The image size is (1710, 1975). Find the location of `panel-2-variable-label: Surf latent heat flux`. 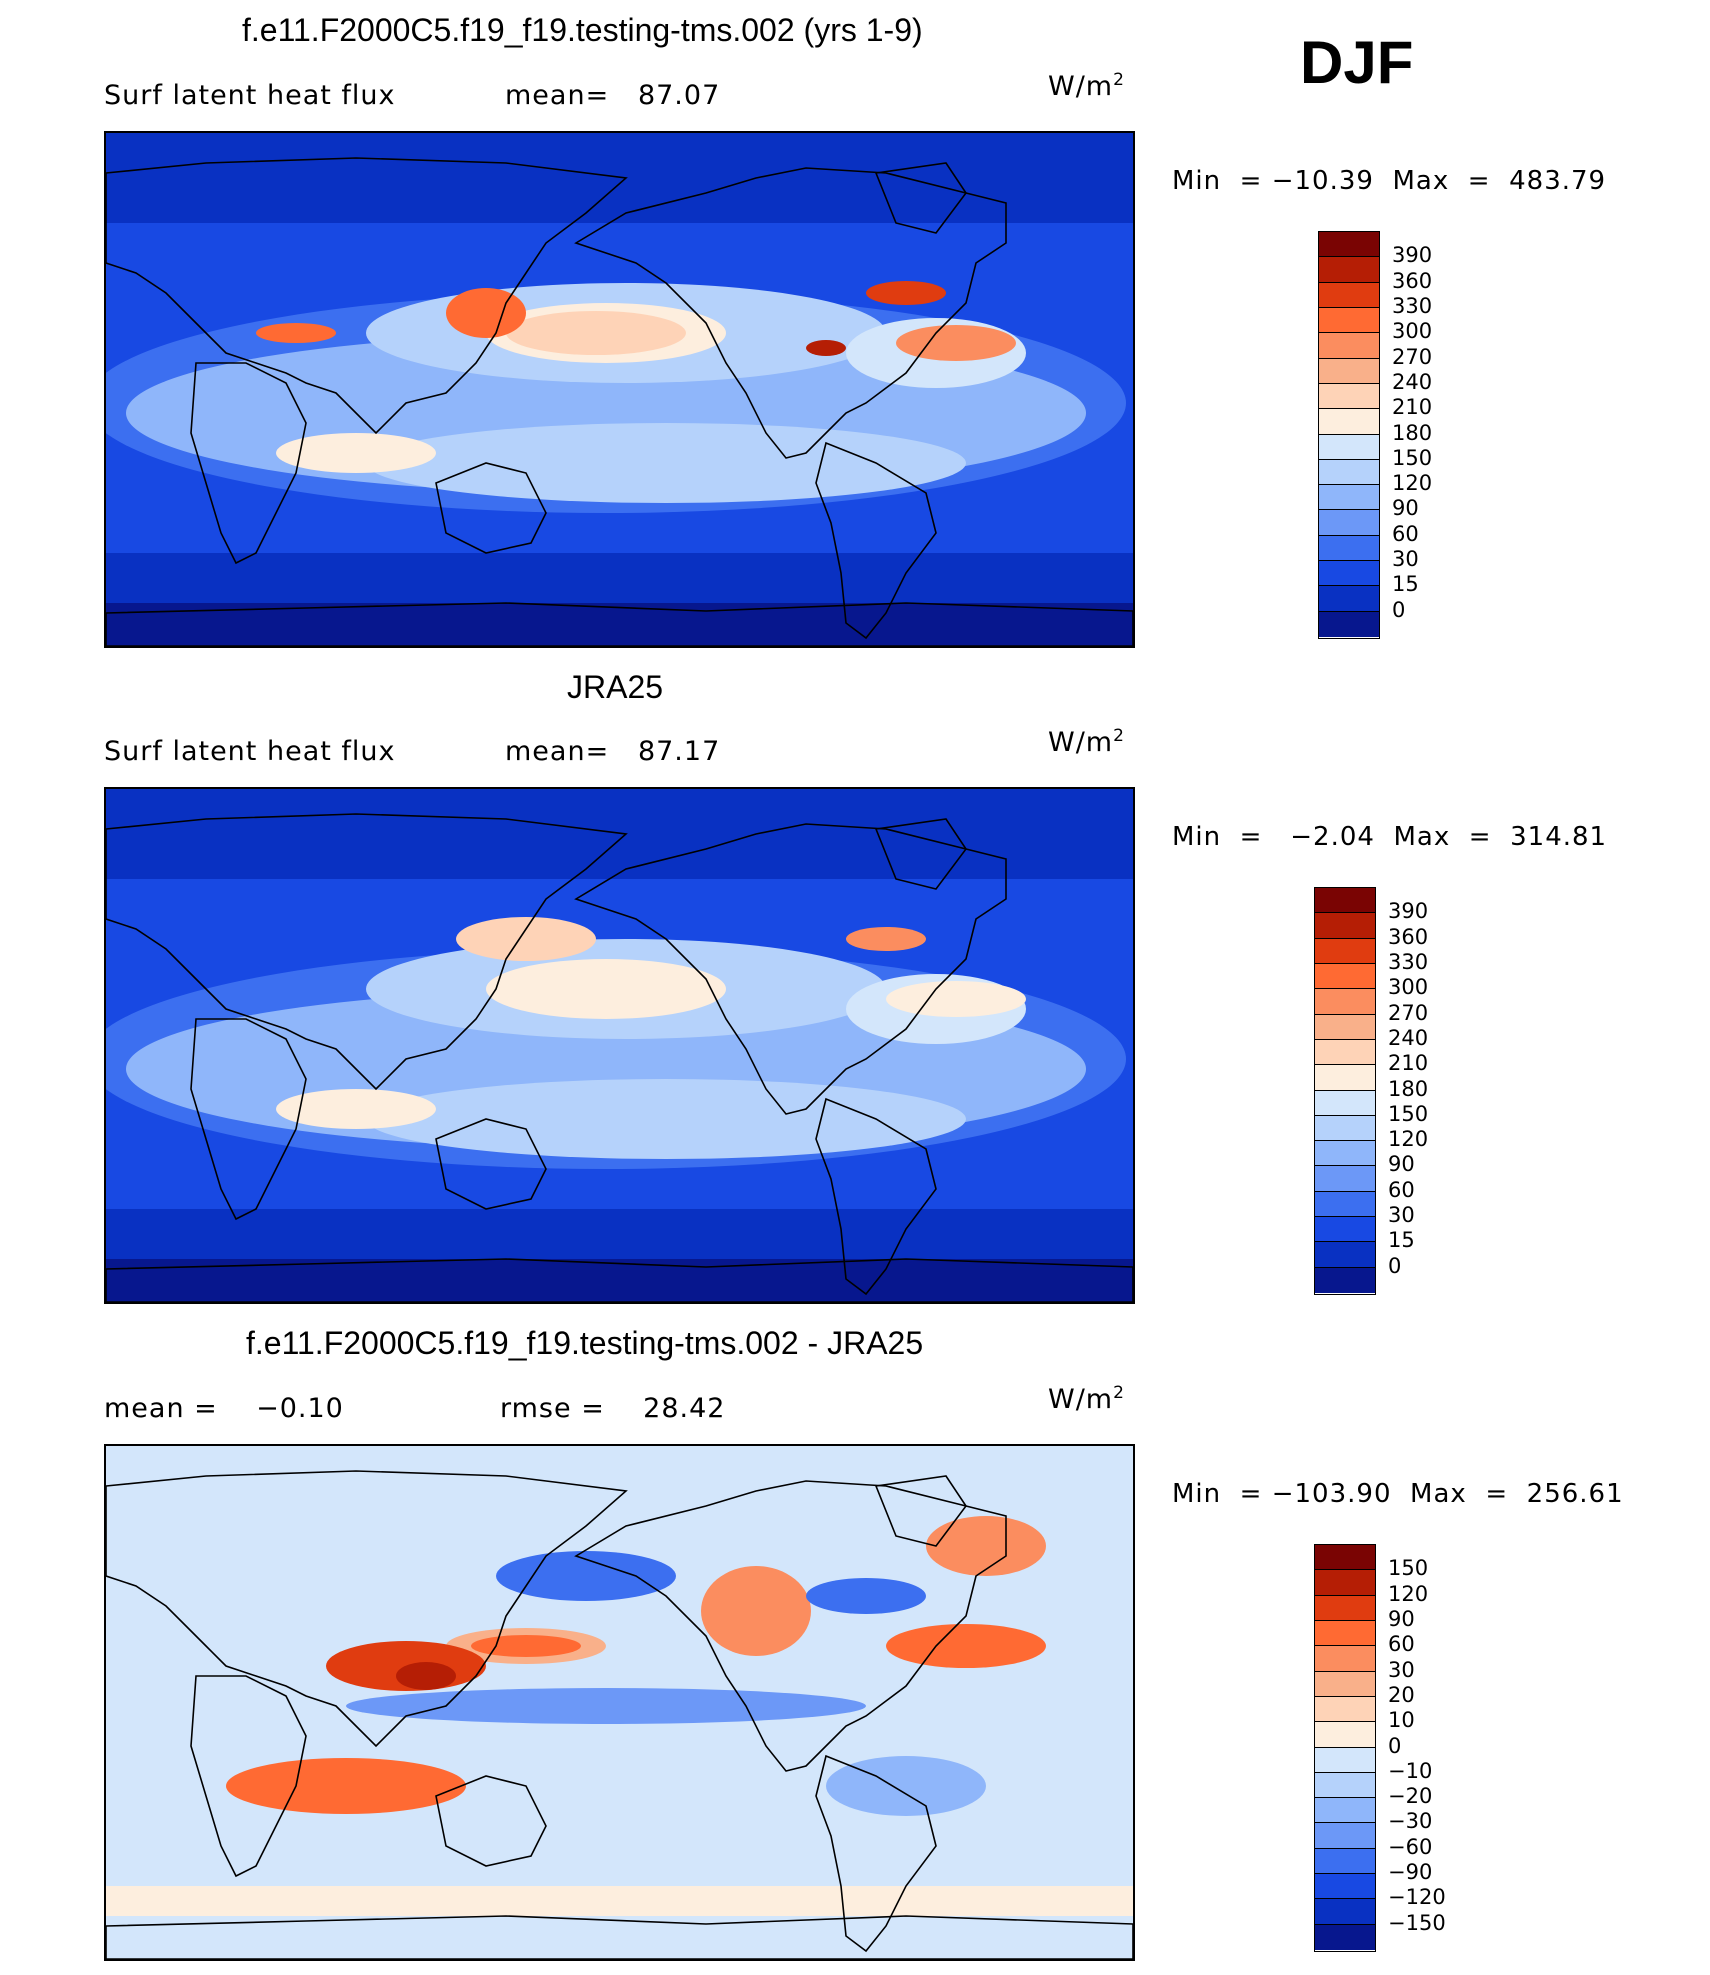

panel-2-variable-label: Surf latent heat flux is located at coordinates (250, 751).